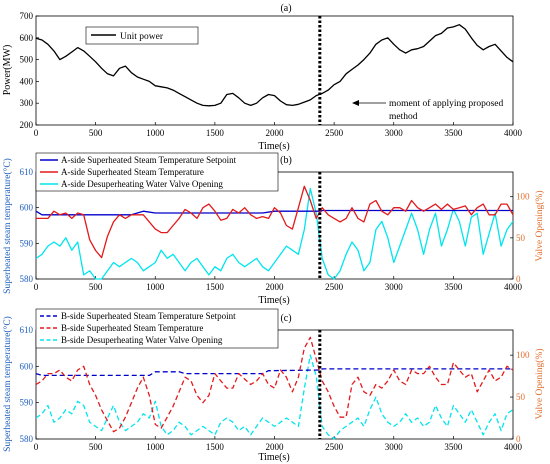 The image size is (550, 464). I want to click on panel-b-legend-label-2: A-side Superheated Steam Temperature, so click(132, 172).